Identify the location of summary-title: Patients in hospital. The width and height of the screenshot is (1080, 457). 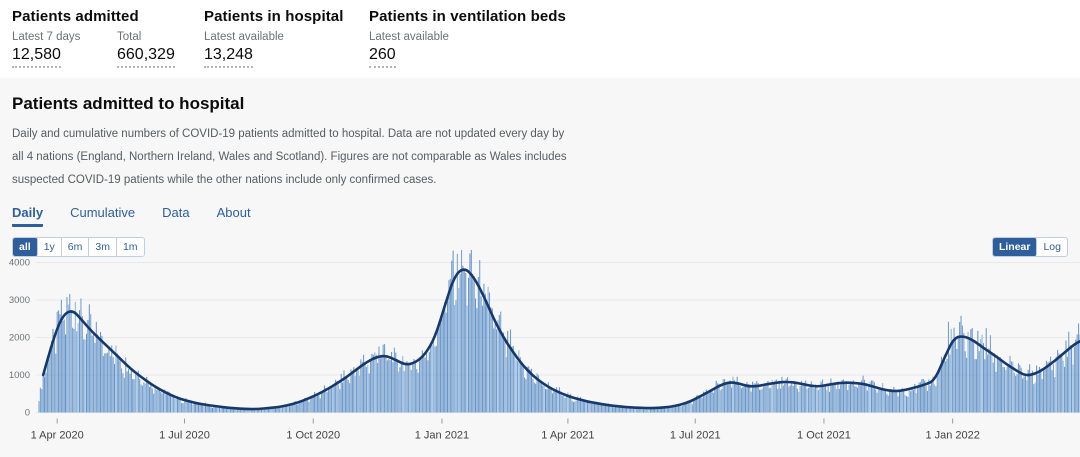
(274, 16).